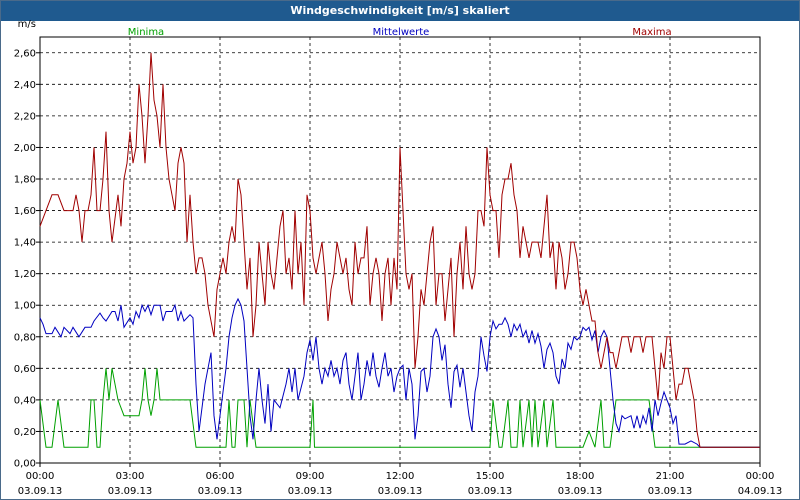 This screenshot has height=500, width=800. What do you see at coordinates (651, 32) in the screenshot?
I see `legend-entry-maxima: Maxima` at bounding box center [651, 32].